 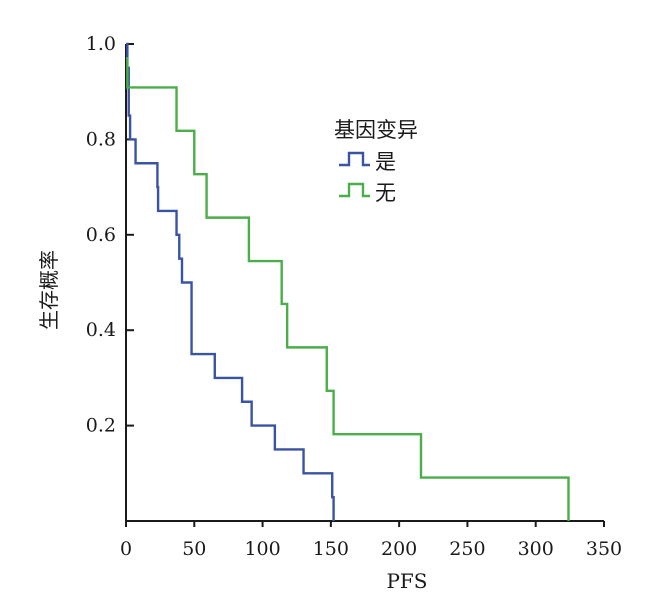 I want to click on x-ticks: 0 50 100 150 200 250 300 350, so click(x=371, y=540).